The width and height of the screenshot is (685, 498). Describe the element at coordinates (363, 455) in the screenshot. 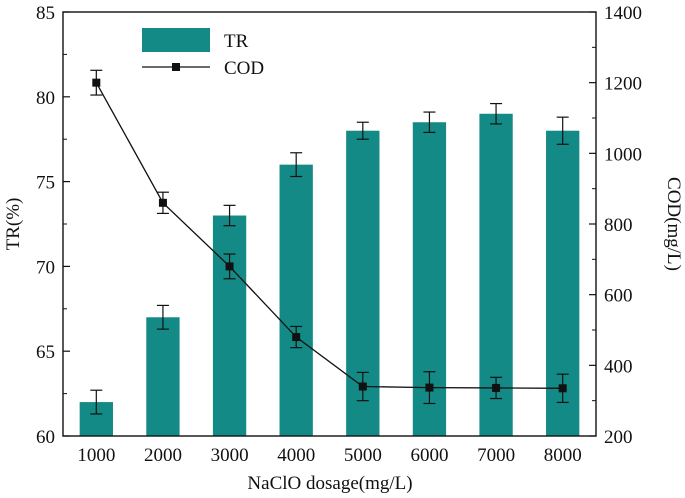

I see `x-tick-label: 5000` at that location.